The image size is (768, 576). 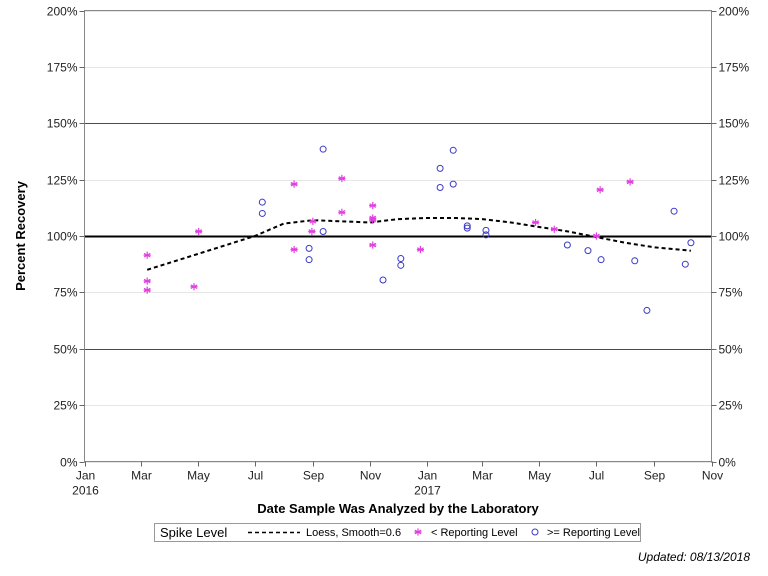 I want to click on y-tick-label-right: 50%, so click(x=731, y=350).